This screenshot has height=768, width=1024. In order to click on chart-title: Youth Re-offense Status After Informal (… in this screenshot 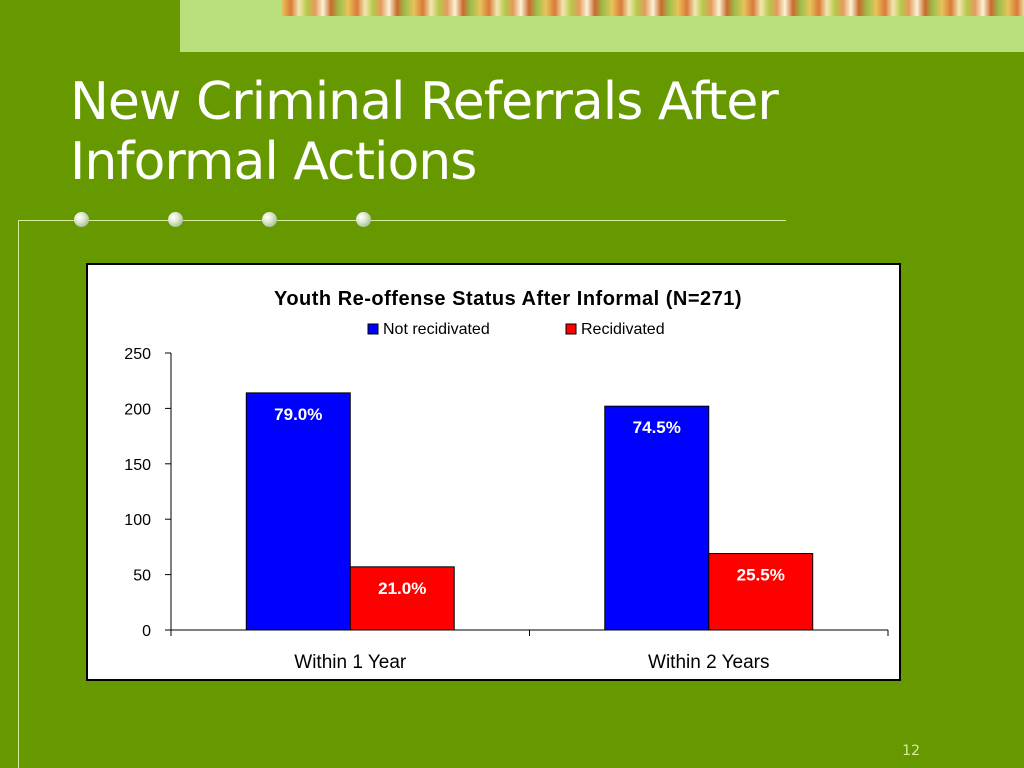, I will do `click(508, 299)`.